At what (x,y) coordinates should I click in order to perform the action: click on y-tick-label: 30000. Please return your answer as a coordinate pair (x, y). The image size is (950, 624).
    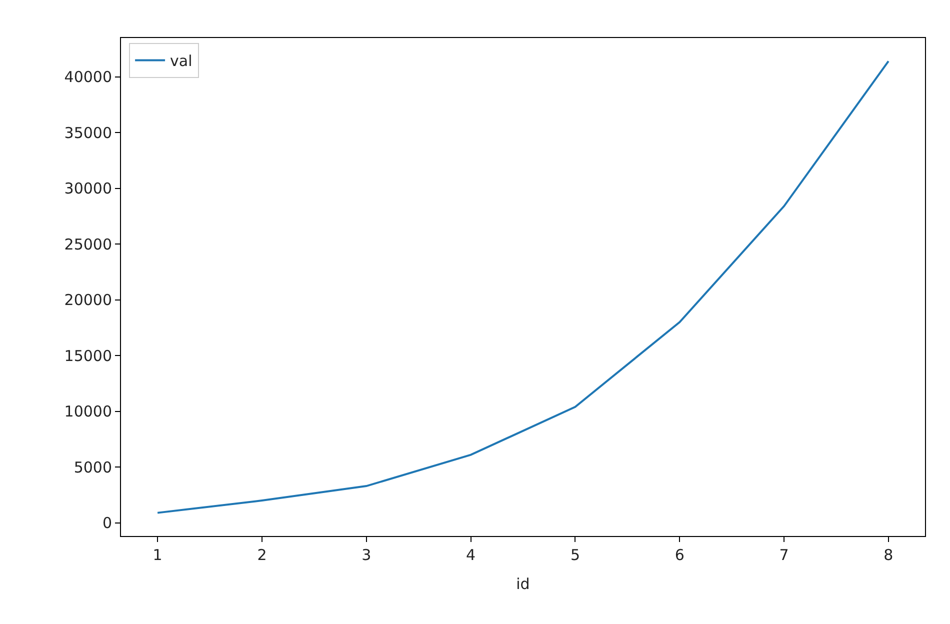
    Looking at the image, I should click on (88, 189).